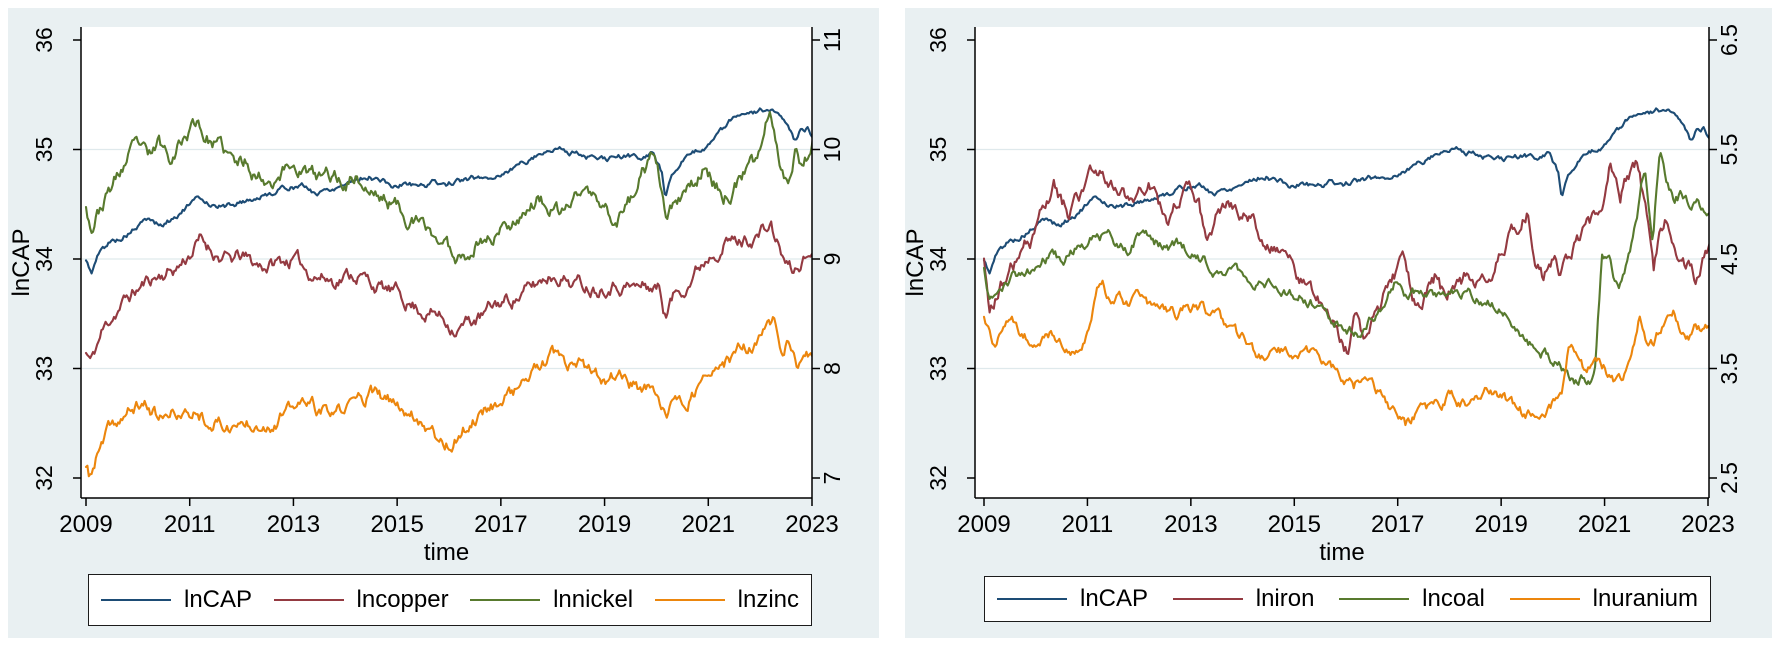  I want to click on y-right-tick-label: 2.5, so click(1729, 478).